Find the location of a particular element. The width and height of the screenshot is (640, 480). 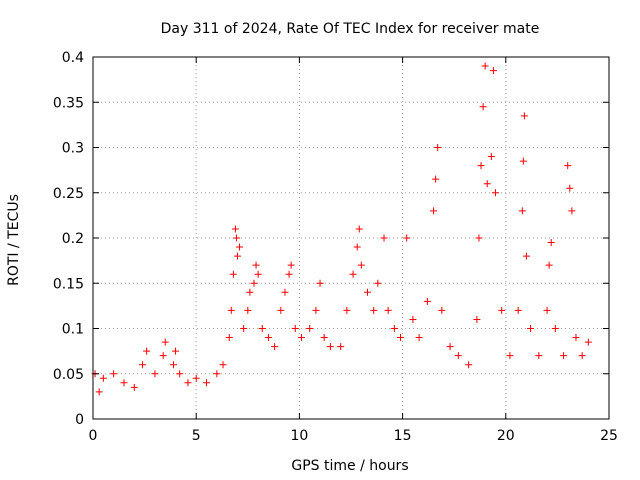

x-tick-label: 15 is located at coordinates (403, 436).